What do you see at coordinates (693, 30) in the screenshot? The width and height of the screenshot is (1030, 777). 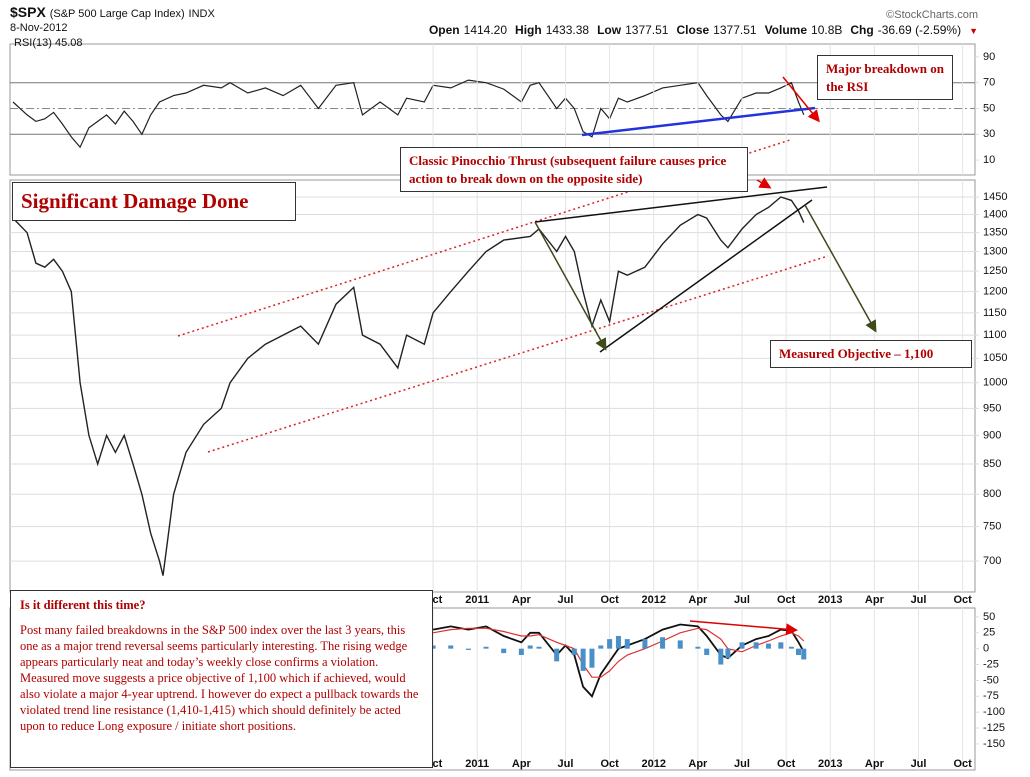 I see `quote-label: Close` at bounding box center [693, 30].